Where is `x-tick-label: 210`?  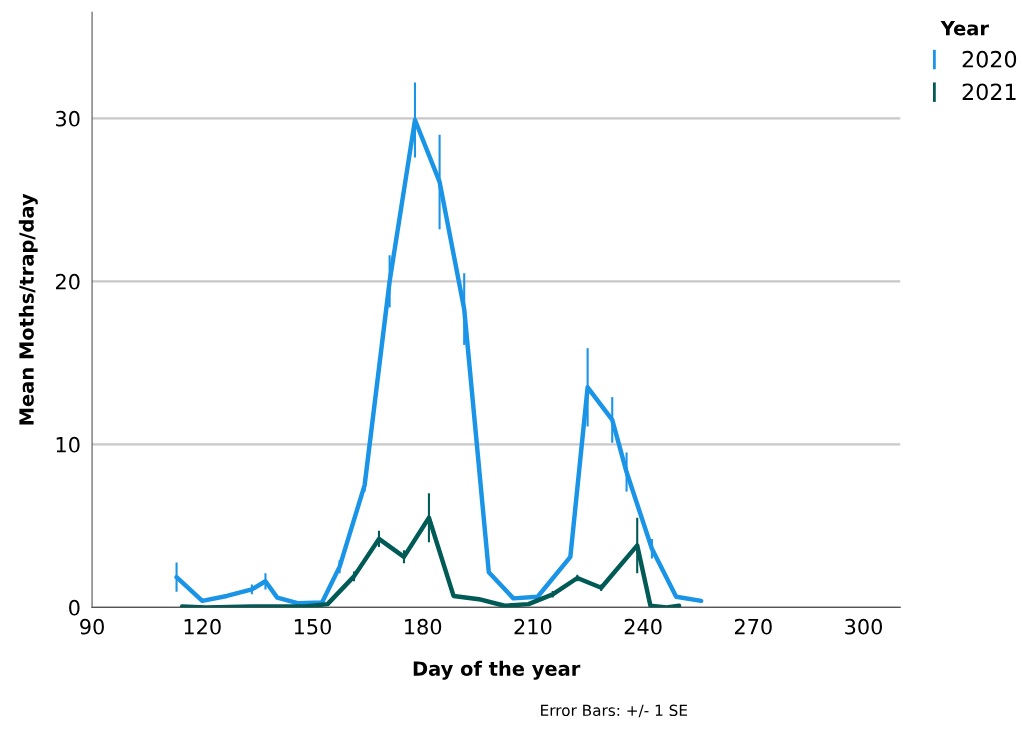
x-tick-label: 210 is located at coordinates (533, 626).